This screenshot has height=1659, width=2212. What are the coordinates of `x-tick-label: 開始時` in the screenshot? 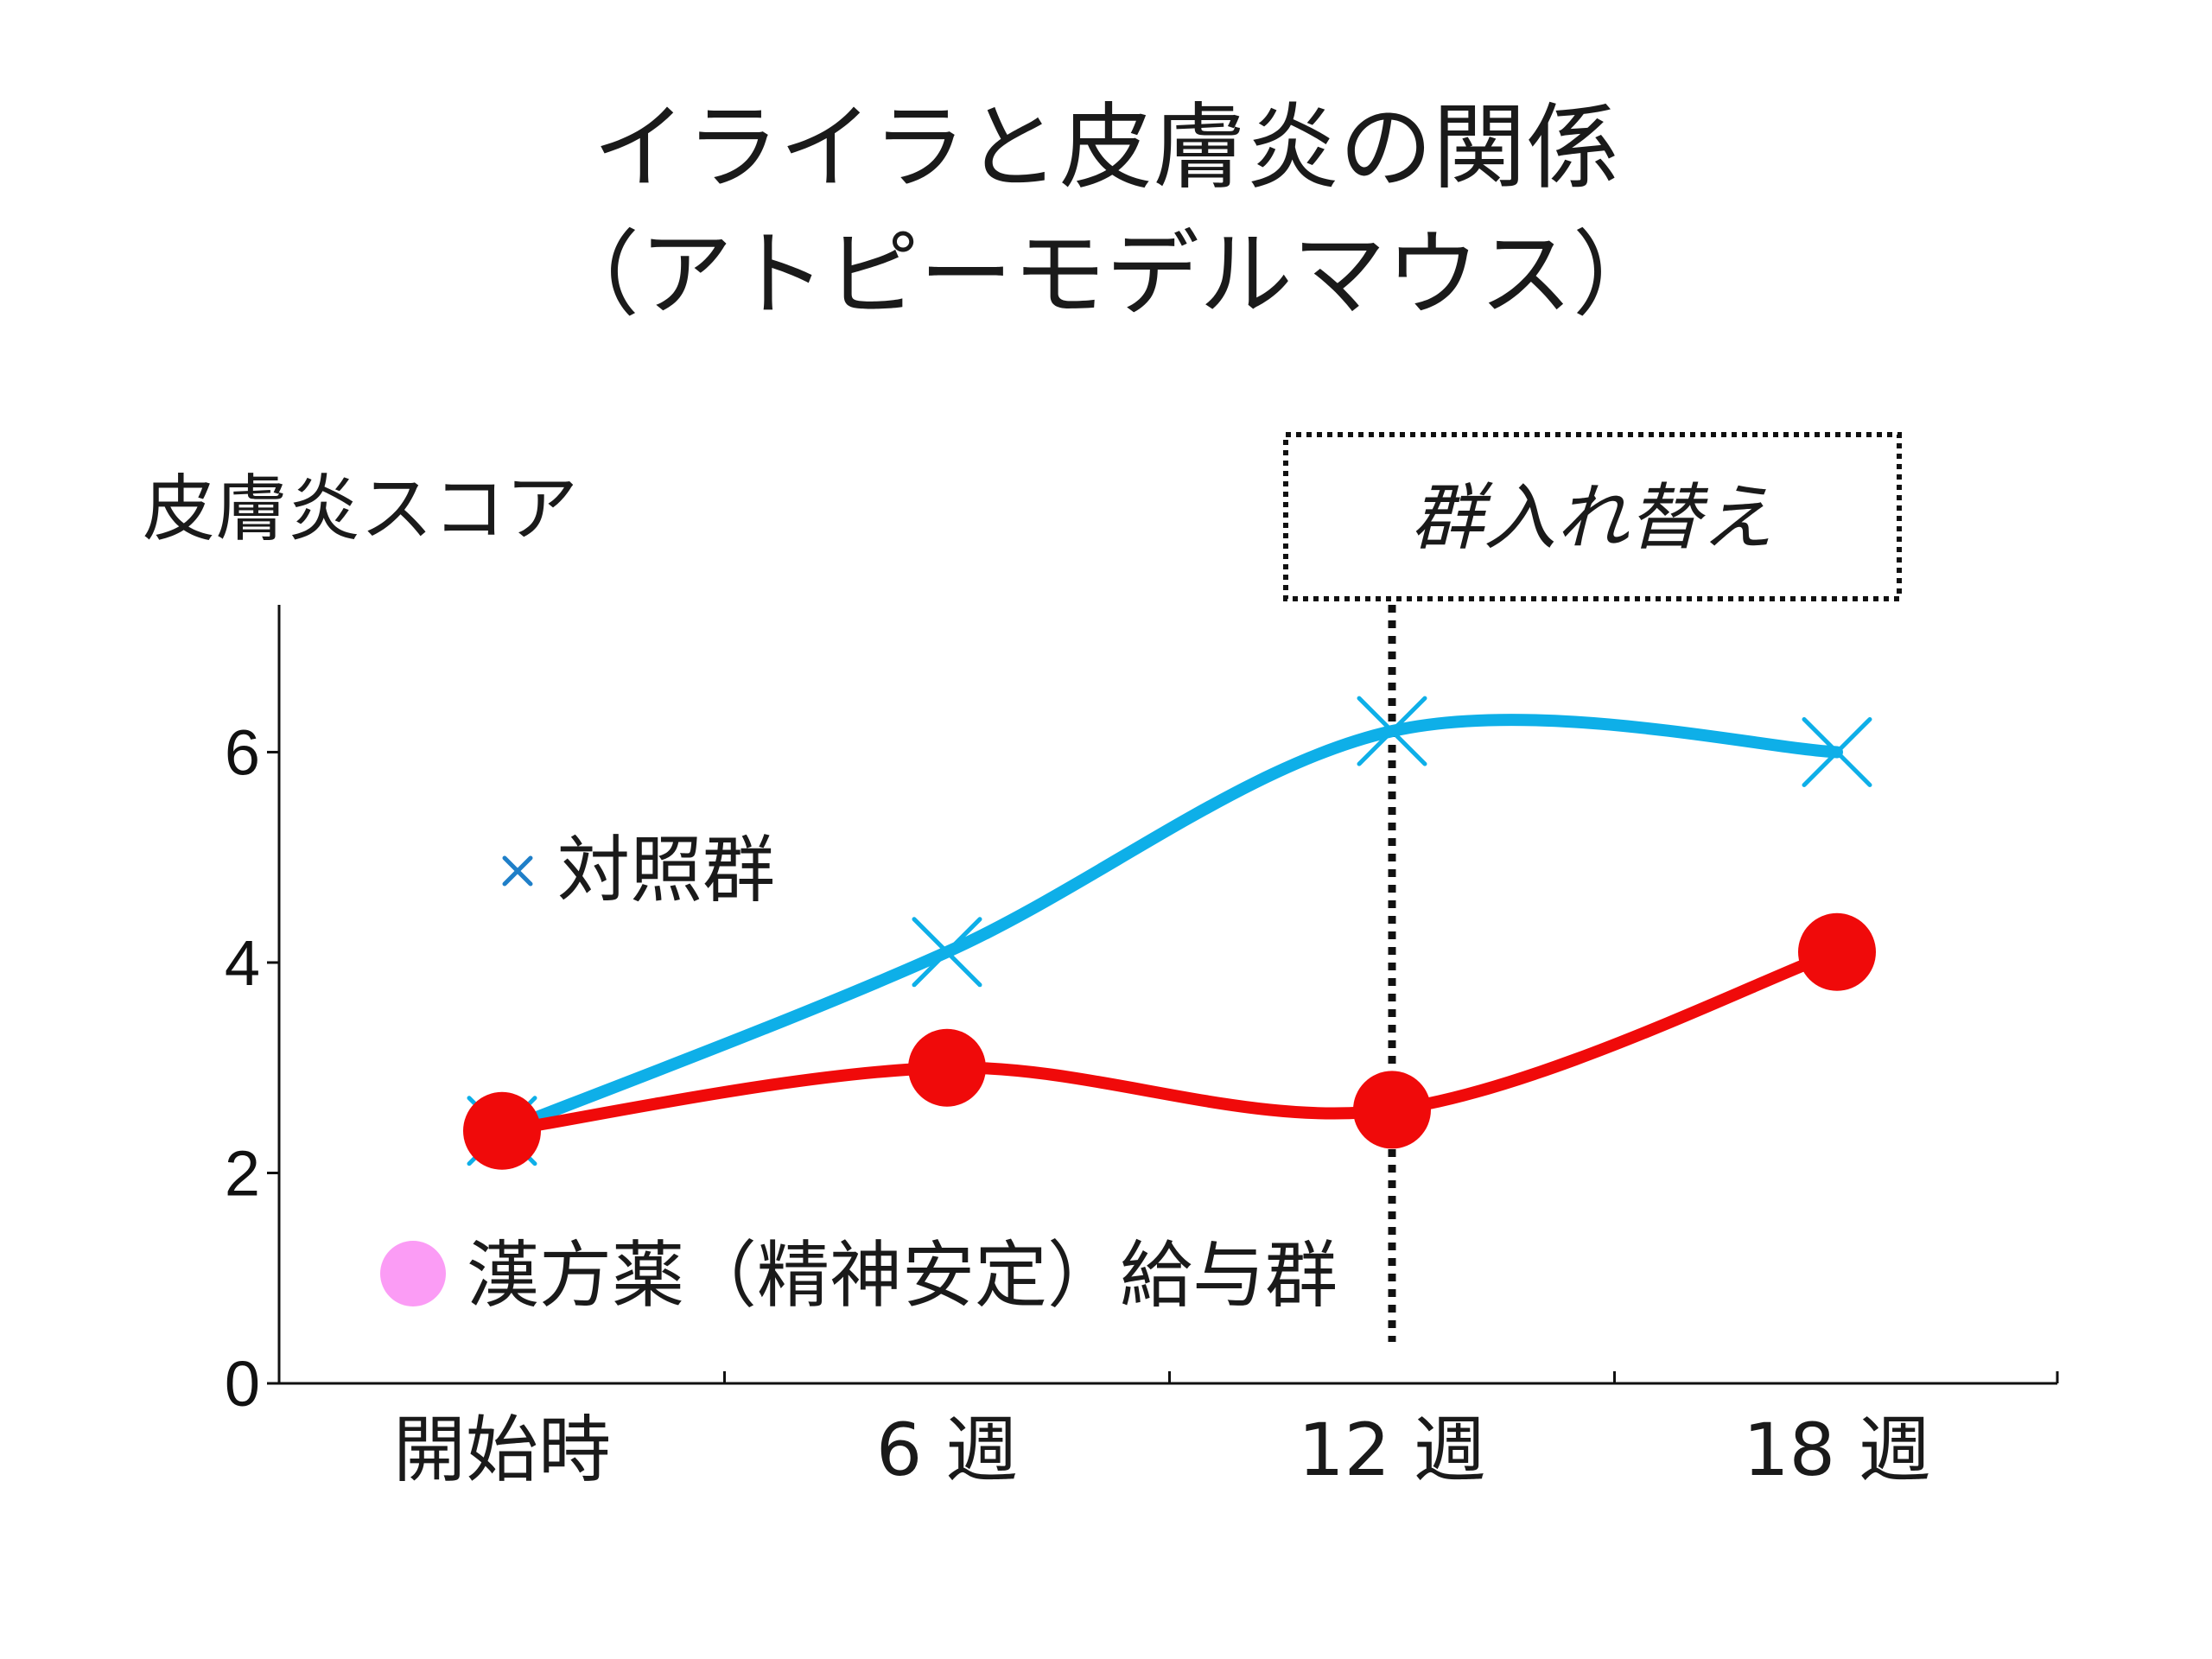 It's located at (502, 1450).